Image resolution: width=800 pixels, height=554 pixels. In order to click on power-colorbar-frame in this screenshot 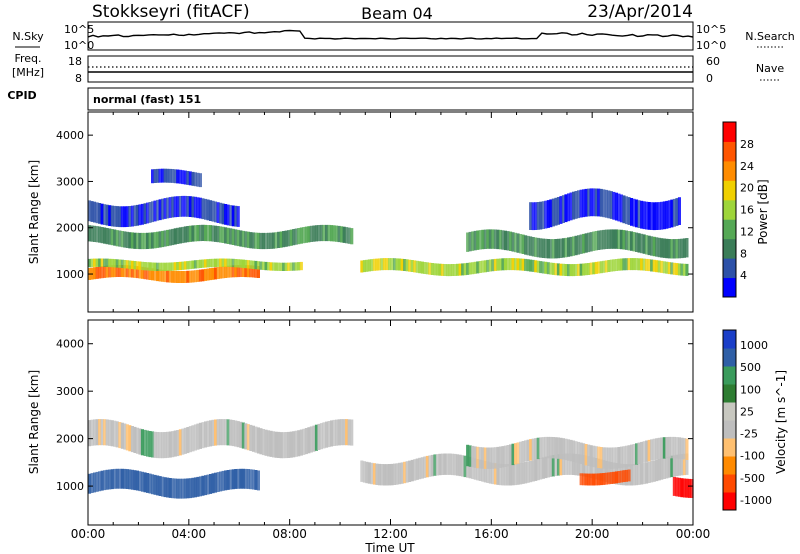, I will do `click(729, 209)`.